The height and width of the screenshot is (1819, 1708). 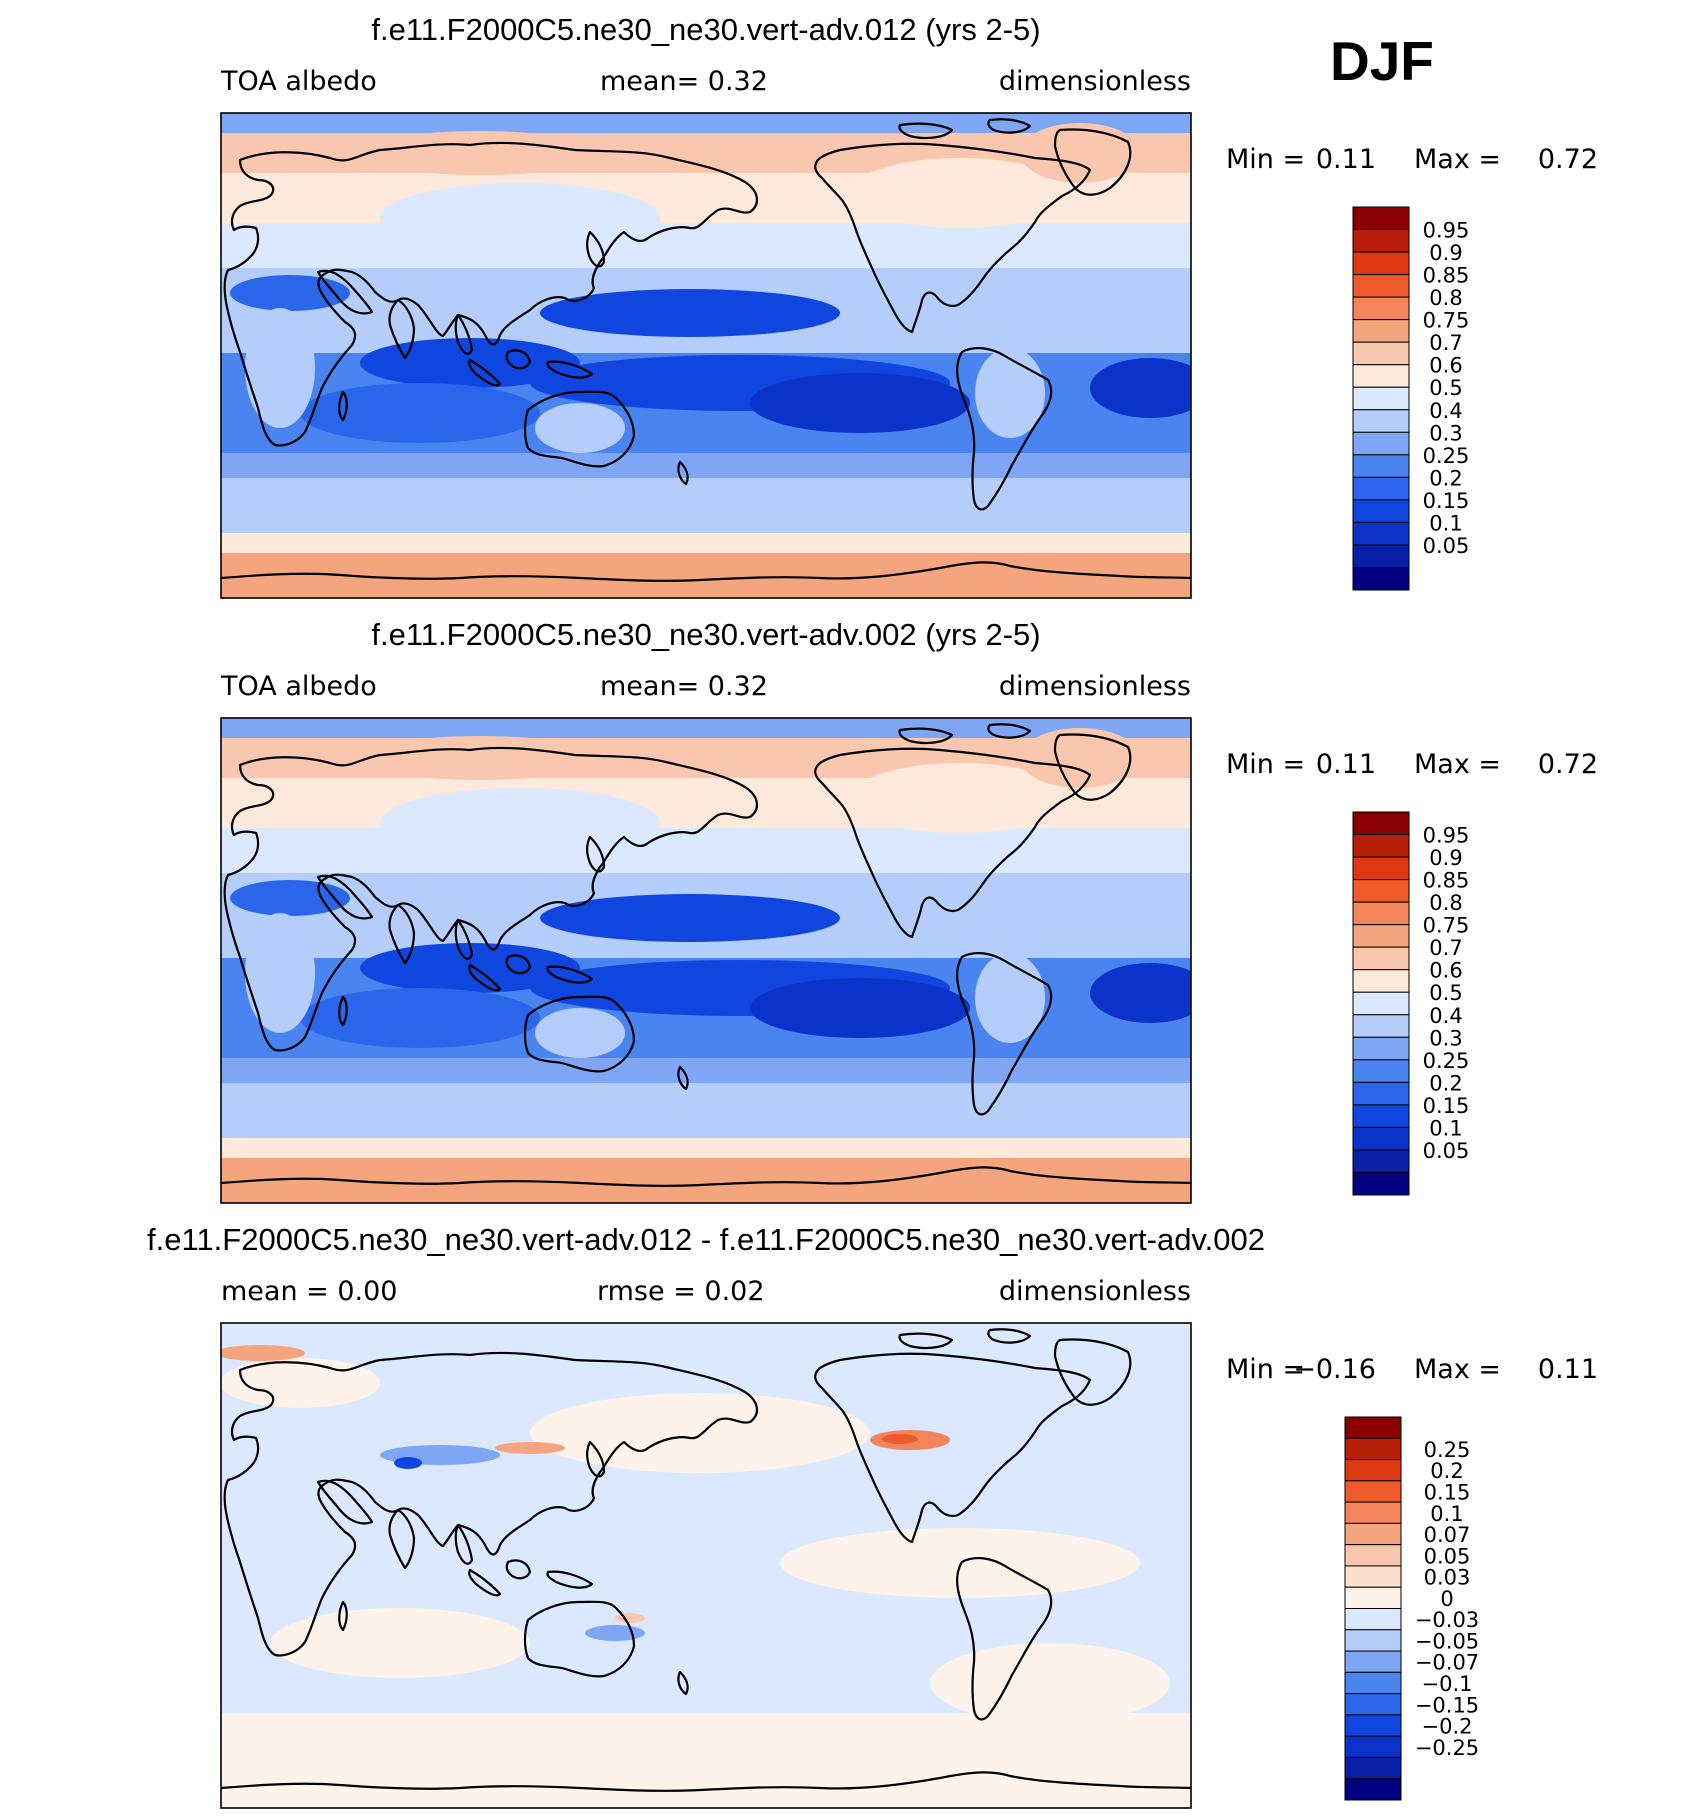 I want to click on max-value: 0.11, so click(x=1568, y=1369).